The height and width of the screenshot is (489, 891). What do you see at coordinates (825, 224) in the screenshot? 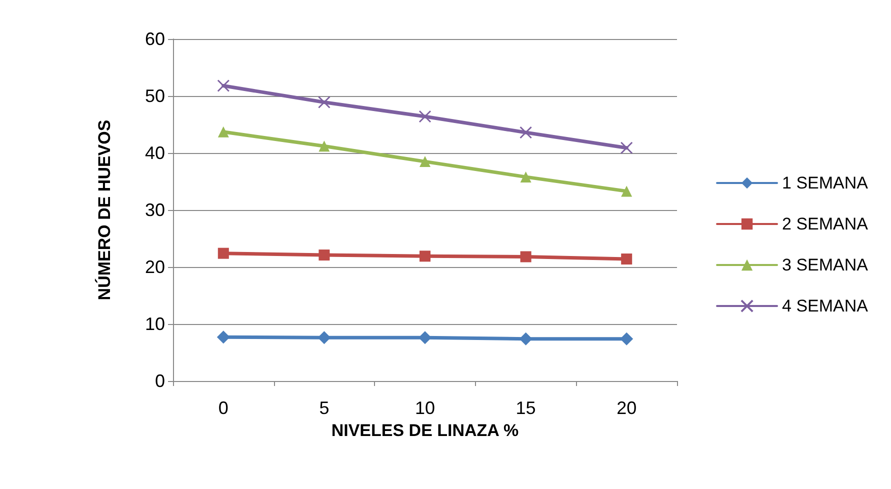
I see `legend-label: 2 SEMANA` at bounding box center [825, 224].